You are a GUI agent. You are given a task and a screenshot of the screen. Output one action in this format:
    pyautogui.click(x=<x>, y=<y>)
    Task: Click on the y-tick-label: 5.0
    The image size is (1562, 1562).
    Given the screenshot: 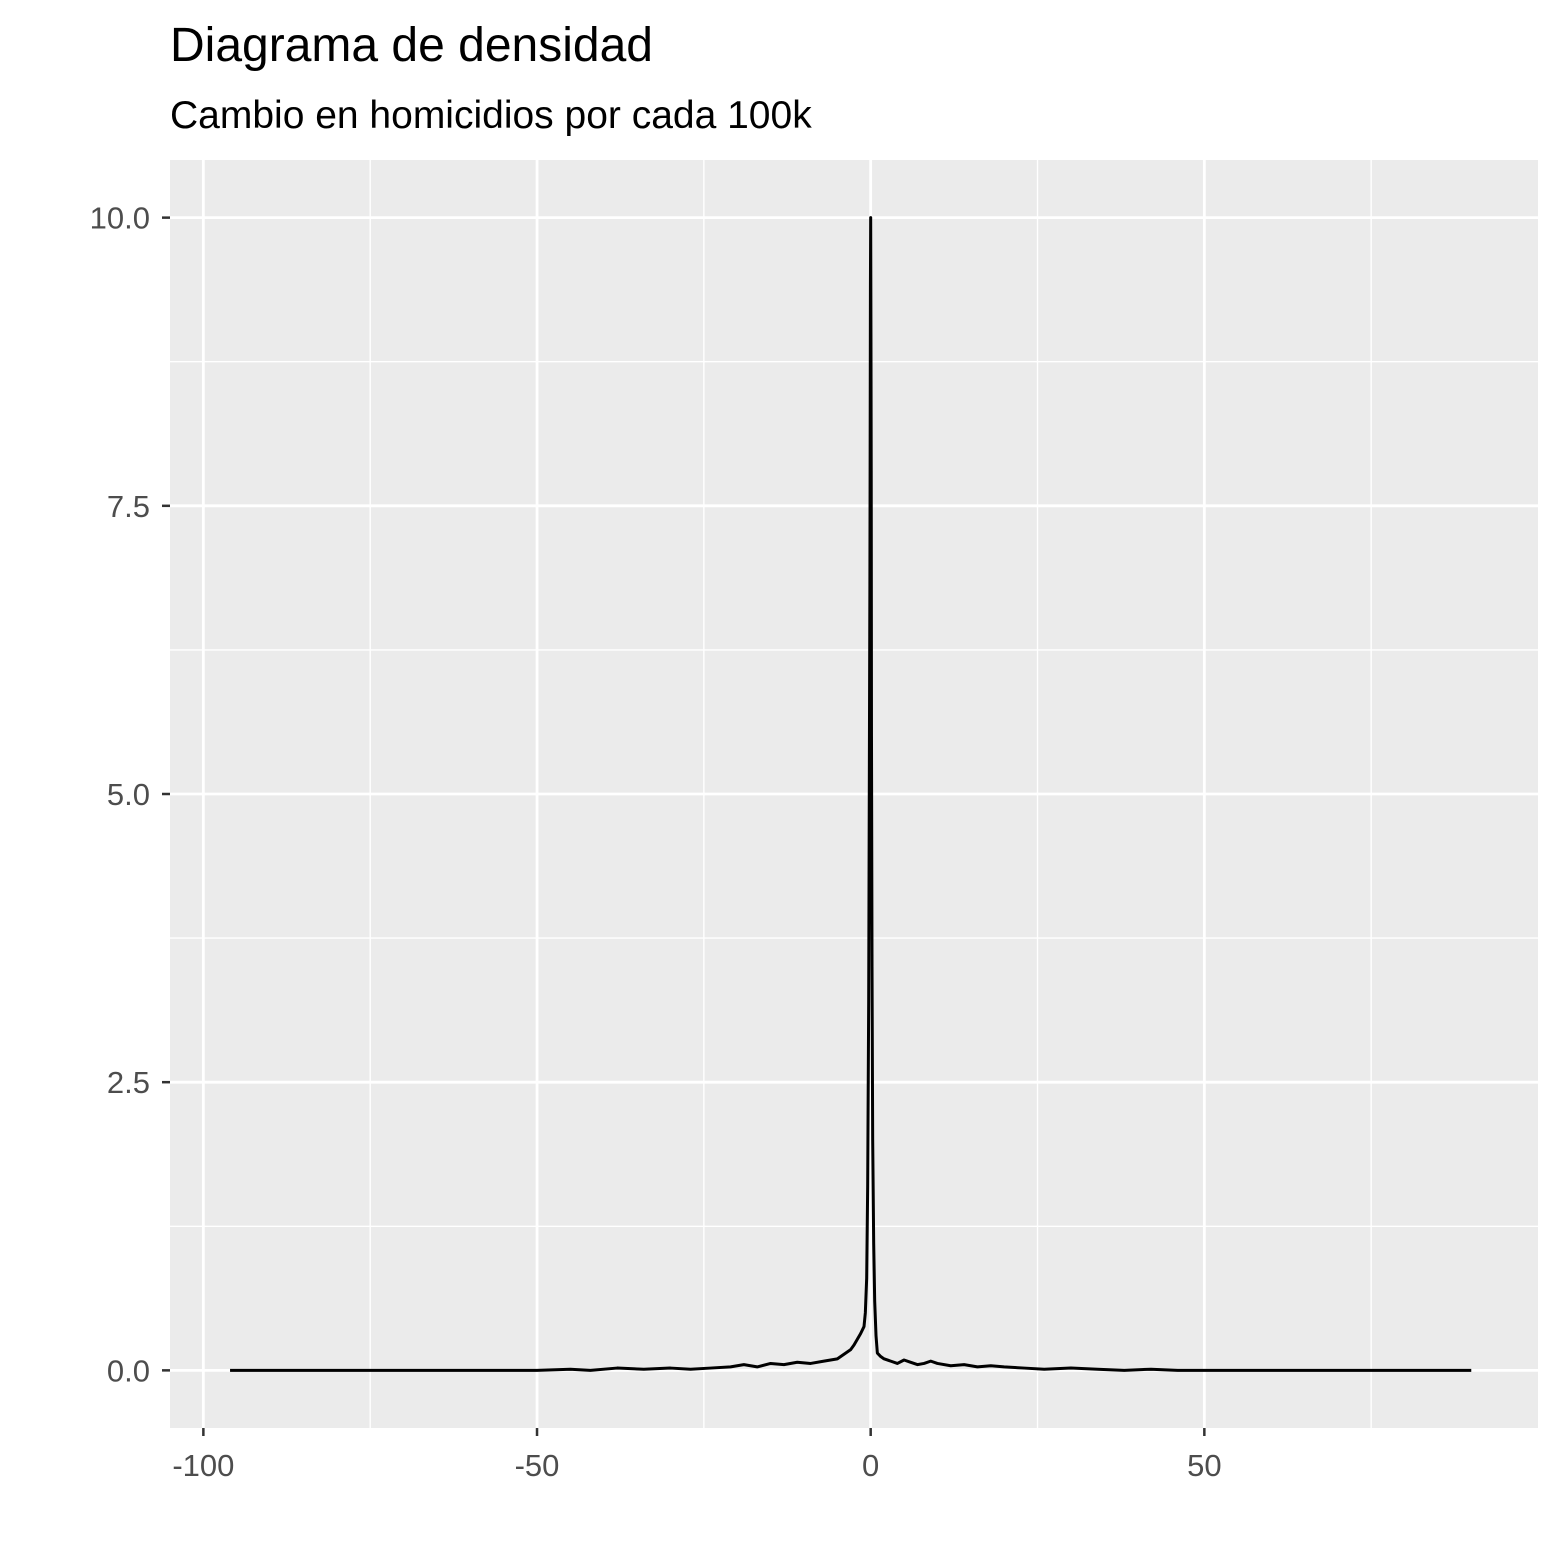 What is the action you would take?
    pyautogui.click(x=128, y=794)
    